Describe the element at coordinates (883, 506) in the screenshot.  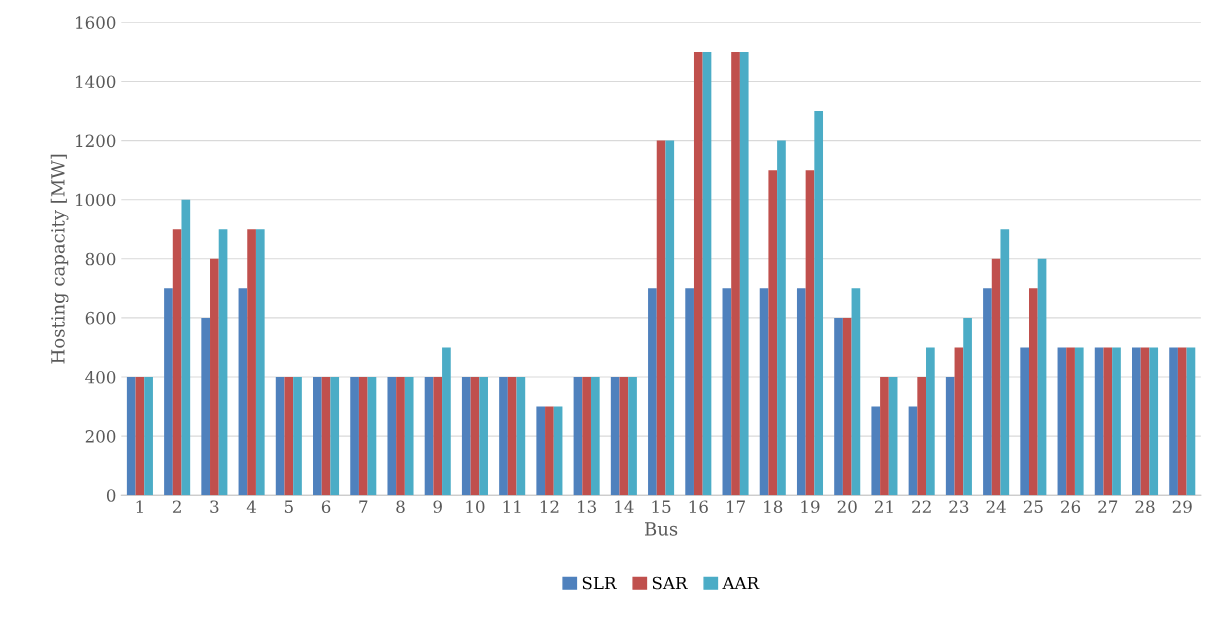
I see `x-tick-label: 21` at that location.